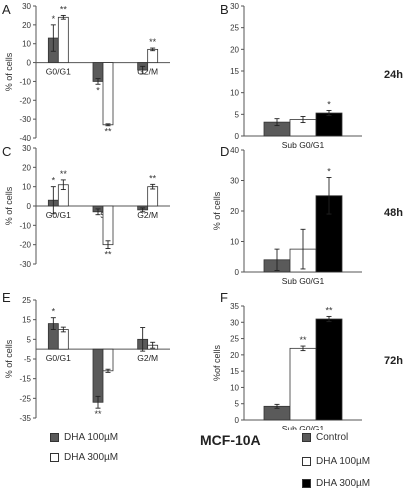  I want to click on panel-c-y-tick-label: 30, so click(26, 148).